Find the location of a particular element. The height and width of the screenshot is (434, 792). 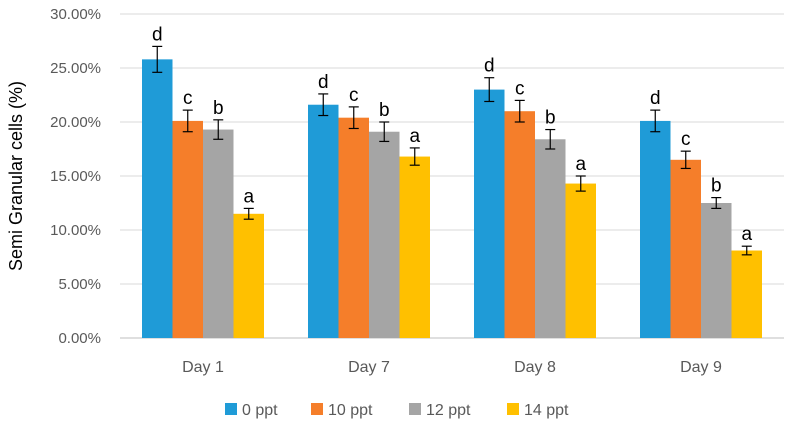

y-axis-label: Semi Granular cells (%) is located at coordinates (16, 176).